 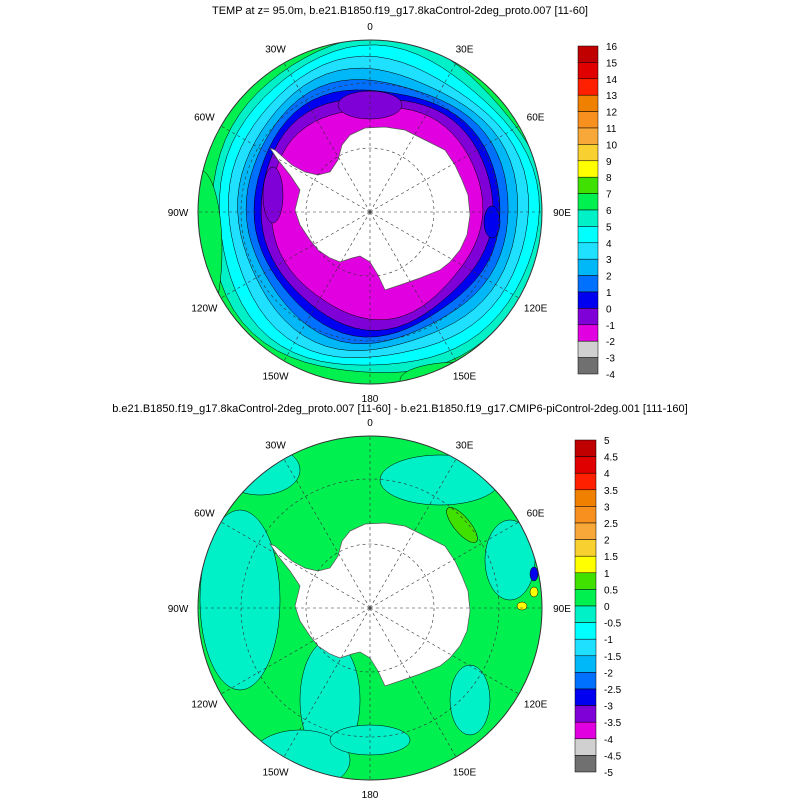 I want to click on colorbar-label: 7, so click(x=609, y=195).